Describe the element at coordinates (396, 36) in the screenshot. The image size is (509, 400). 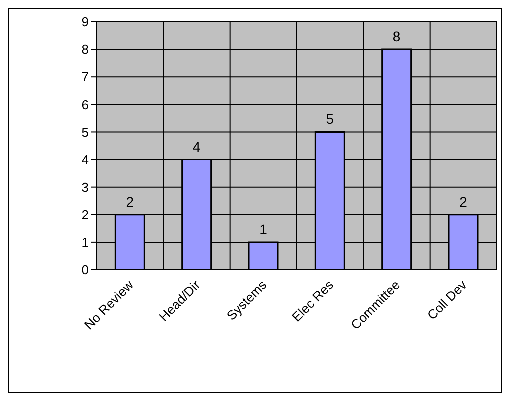
I see `data-label: 8` at that location.